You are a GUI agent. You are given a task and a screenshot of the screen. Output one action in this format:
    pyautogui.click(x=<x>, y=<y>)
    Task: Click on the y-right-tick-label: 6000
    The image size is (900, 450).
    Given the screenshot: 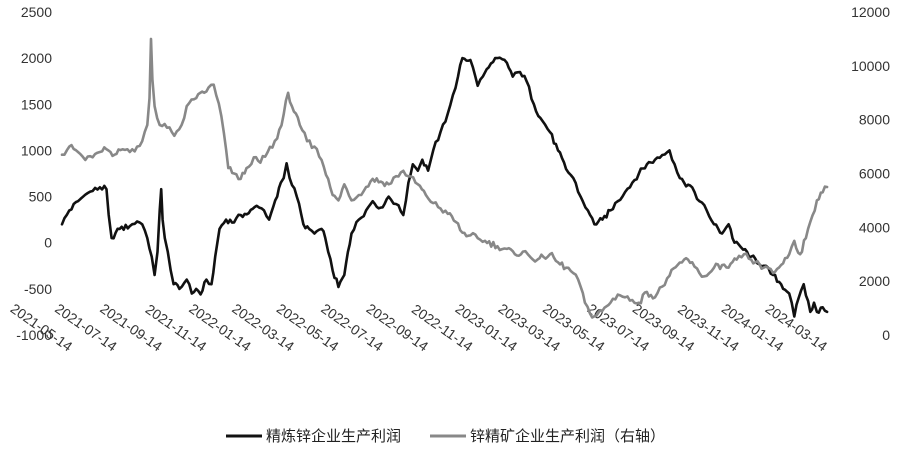 What is the action you would take?
    pyautogui.click(x=874, y=174)
    